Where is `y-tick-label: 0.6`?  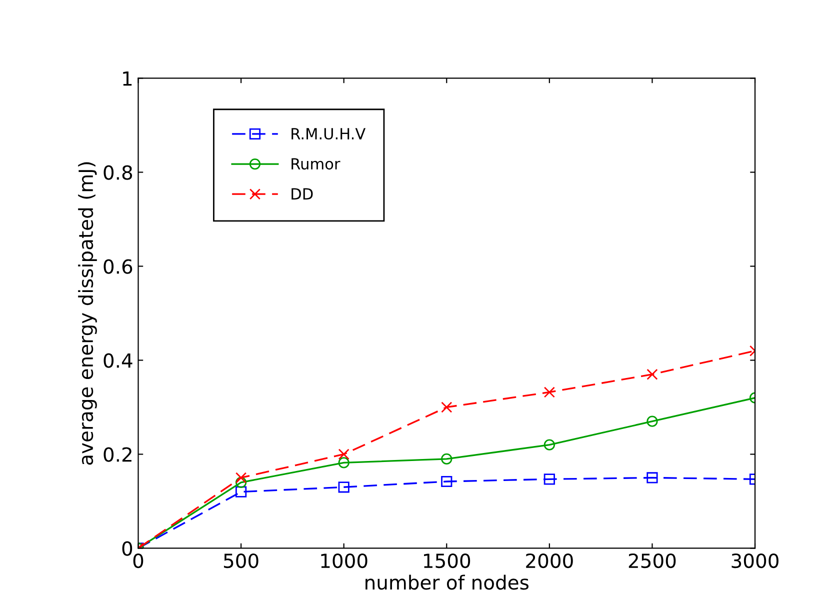 y-tick-label: 0.6 is located at coordinates (118, 266).